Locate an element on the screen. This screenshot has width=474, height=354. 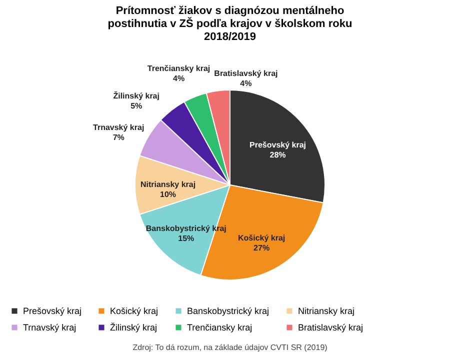
slice-label: Trnavský kraj is located at coordinates (118, 127).